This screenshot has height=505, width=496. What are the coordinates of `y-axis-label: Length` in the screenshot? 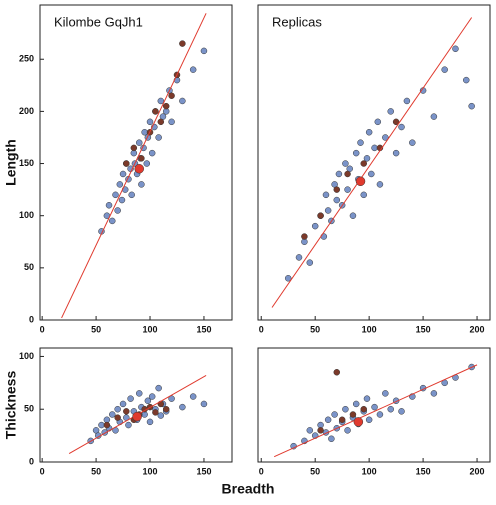 It's located at (11, 162).